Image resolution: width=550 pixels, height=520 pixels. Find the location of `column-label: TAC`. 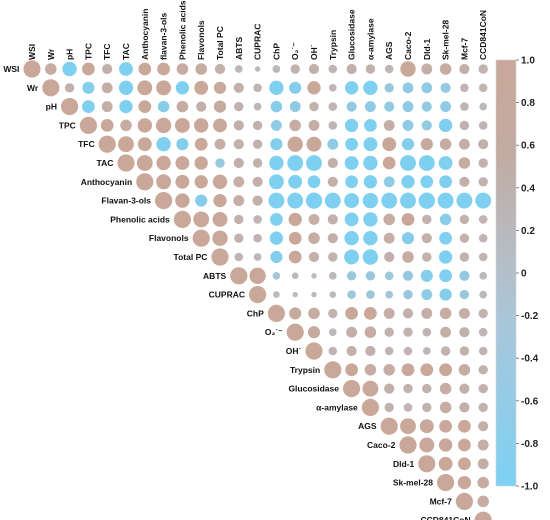

column-label: TAC is located at coordinates (126, 51).